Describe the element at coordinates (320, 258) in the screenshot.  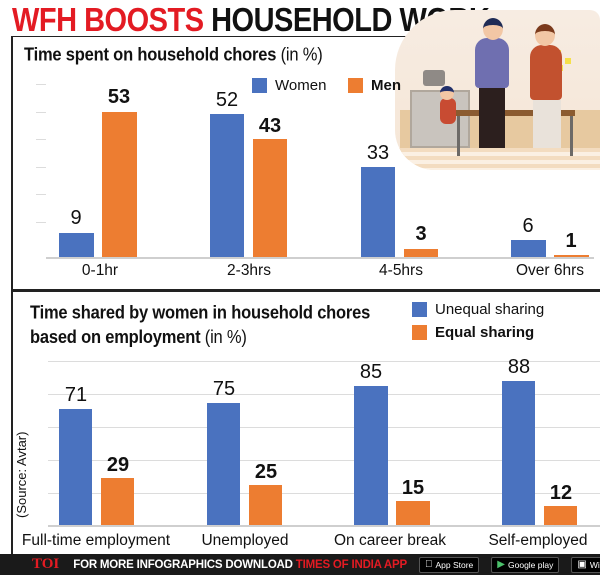
I see `chart1-x-axis` at that location.